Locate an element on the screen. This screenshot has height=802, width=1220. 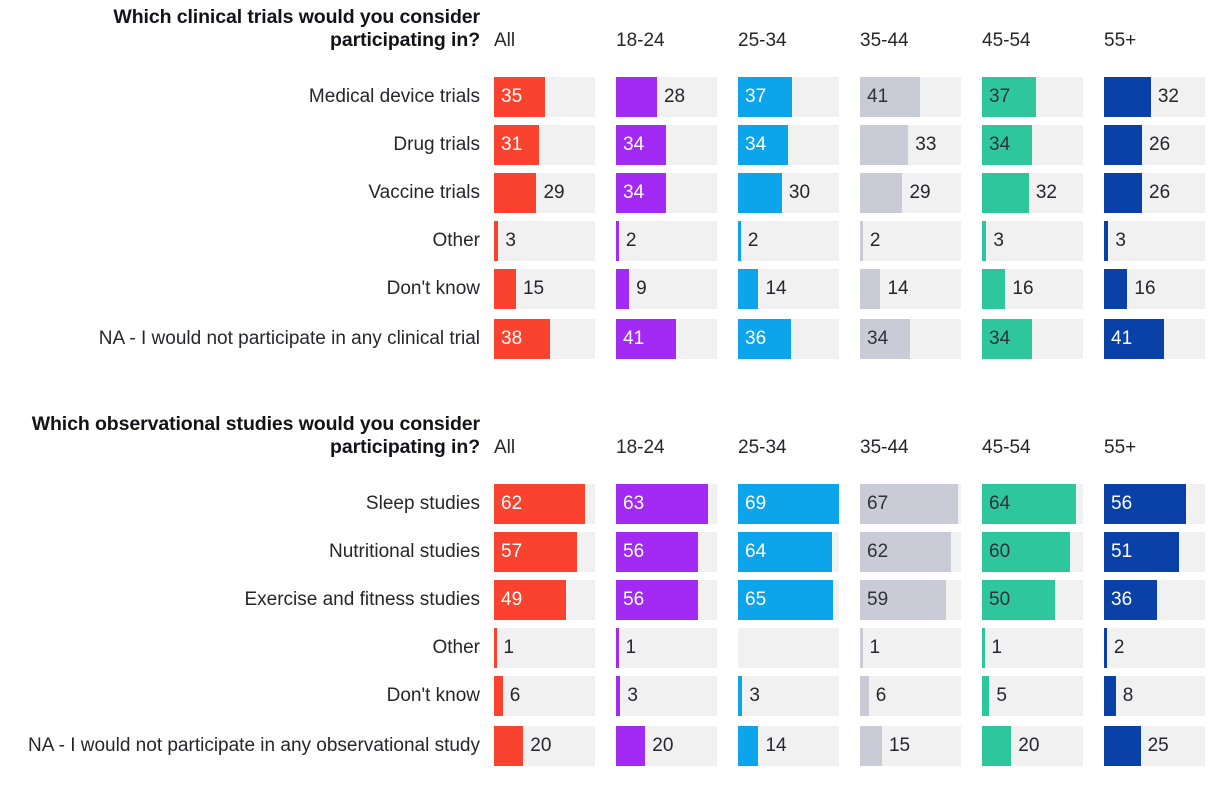
chart-row: Vaccine trials 29 34 30 29 32 26 is located at coordinates (610, 193).